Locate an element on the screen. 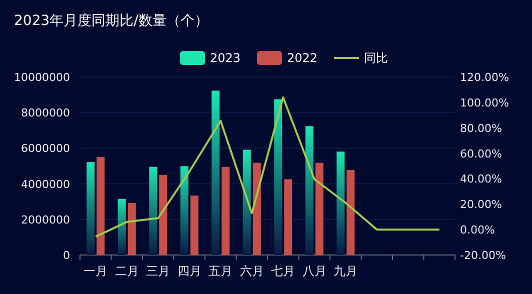 Image resolution: width=532 pixels, height=294 pixels. y-tick-label: 2000000 is located at coordinates (45, 219).